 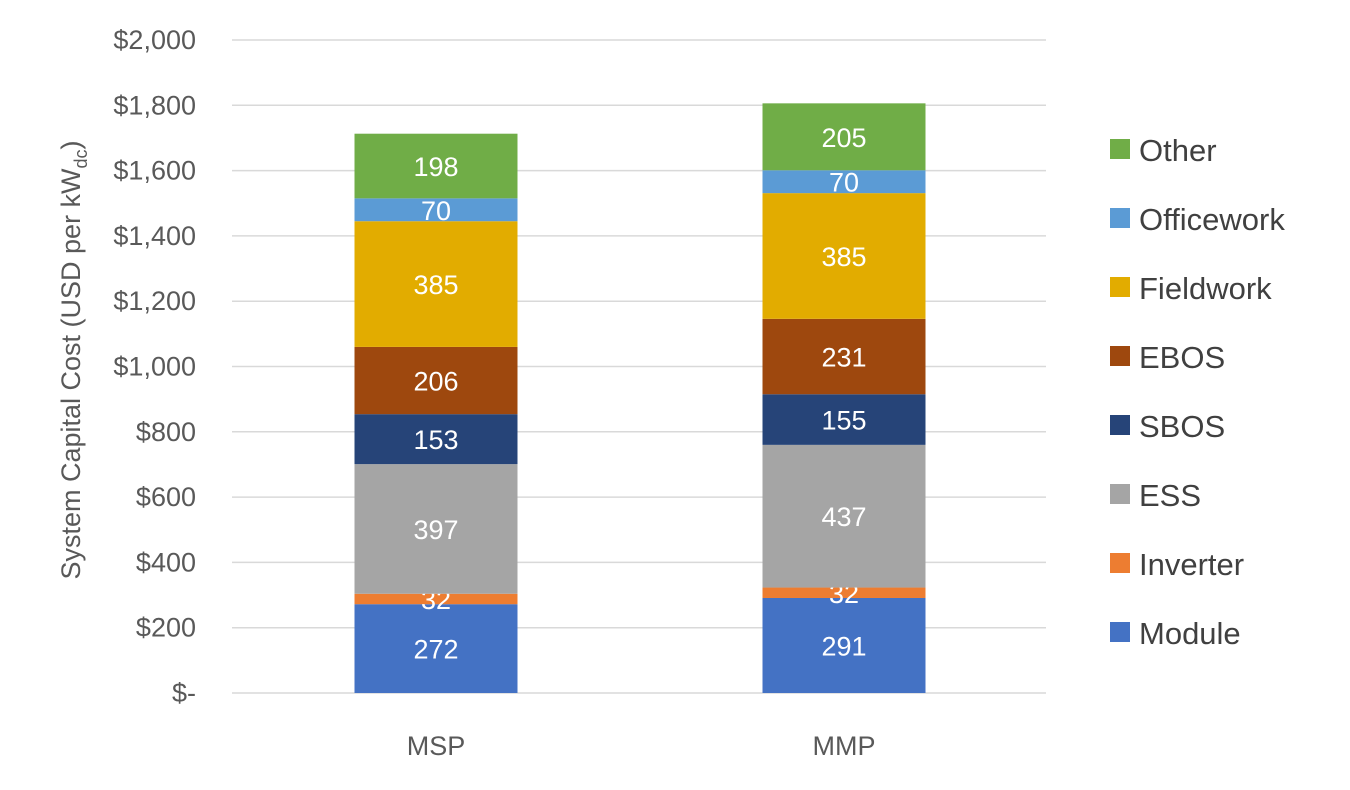 I want to click on y-tick-label: $600, so click(x=166, y=497).